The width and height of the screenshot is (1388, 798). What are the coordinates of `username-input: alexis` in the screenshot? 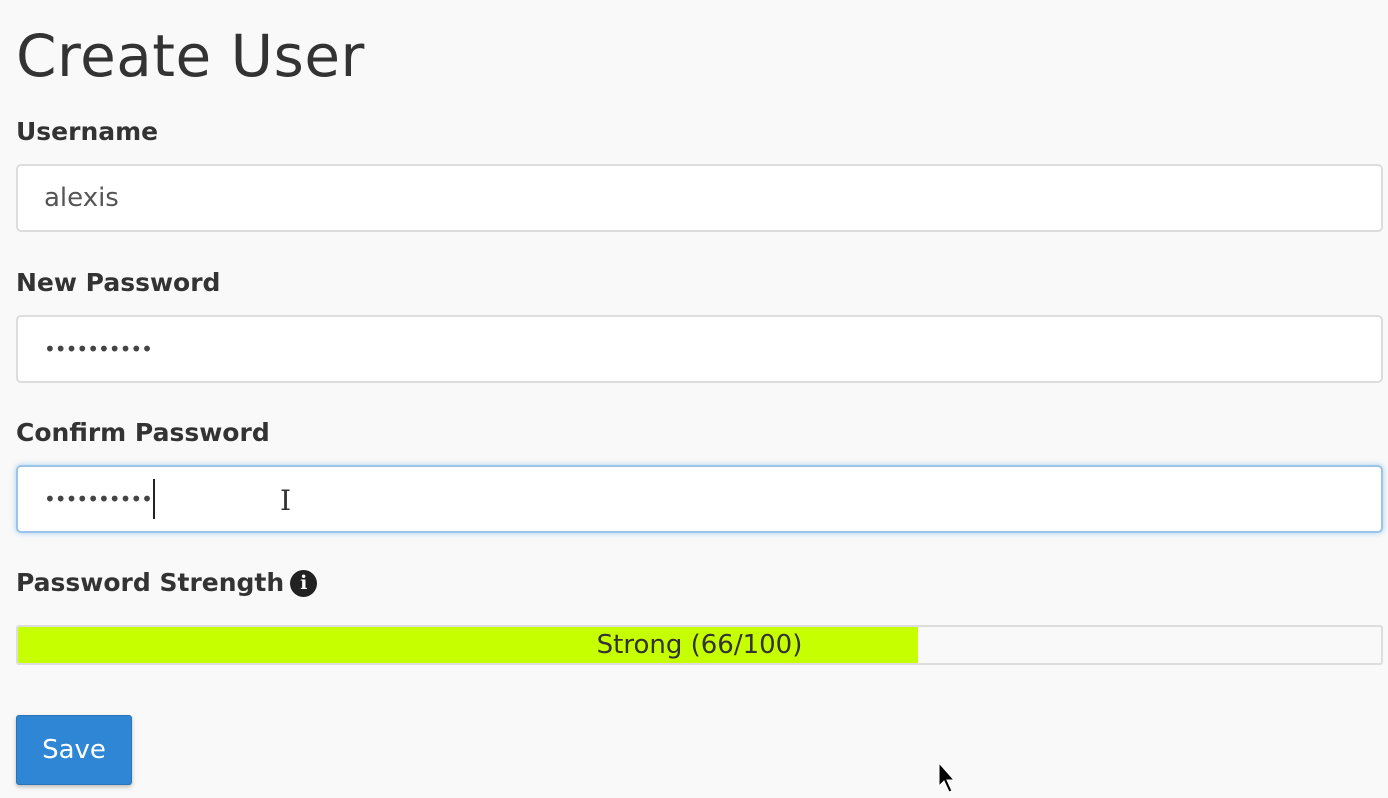 It's located at (699, 198).